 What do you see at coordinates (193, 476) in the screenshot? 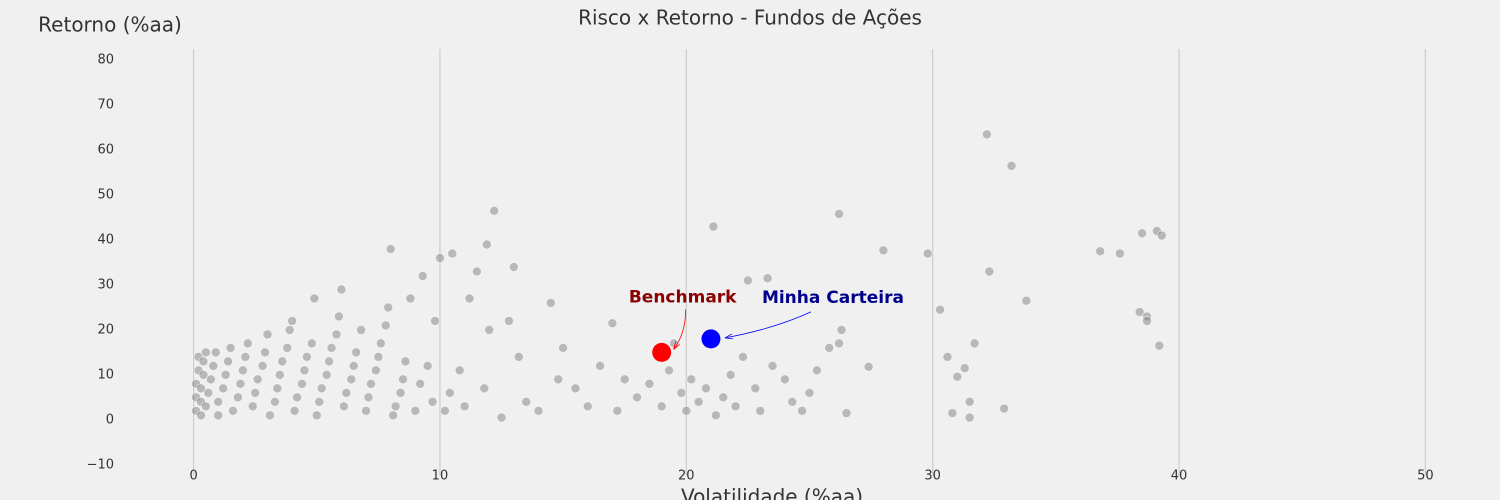
I see `x-tick-label: 0` at bounding box center [193, 476].